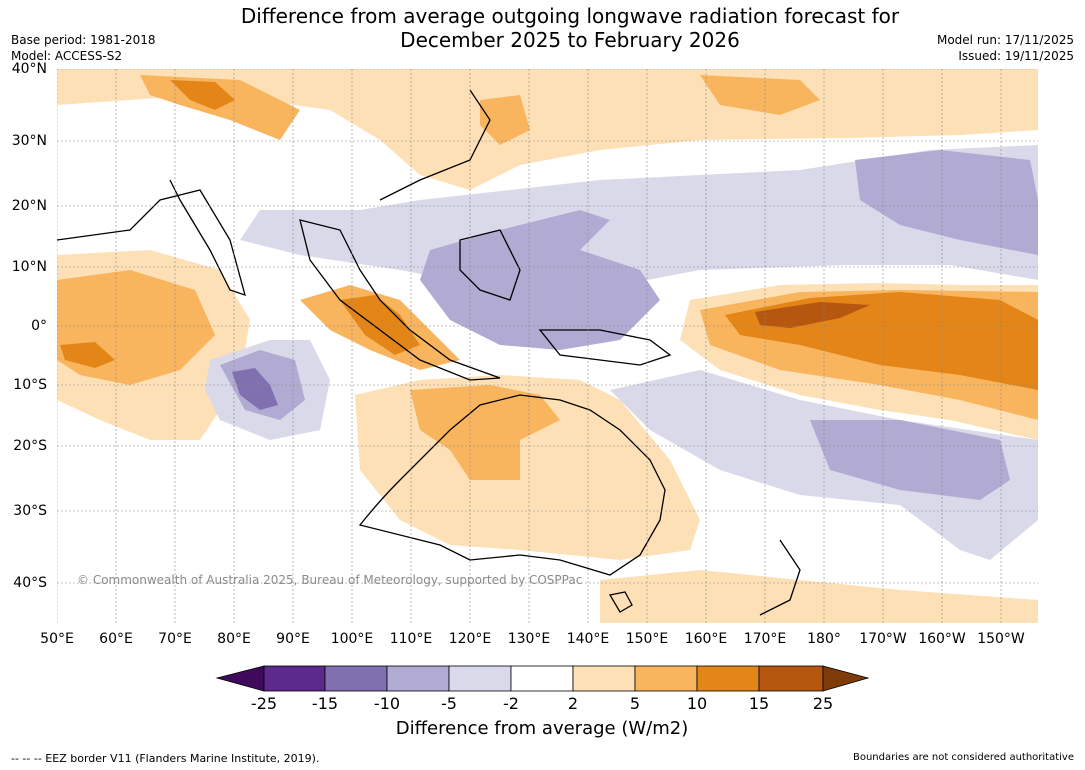 The width and height of the screenshot is (1085, 770). I want to click on meta-right: Model run: 17/11/2025 Issued: 19/11/2025, so click(1005, 48).